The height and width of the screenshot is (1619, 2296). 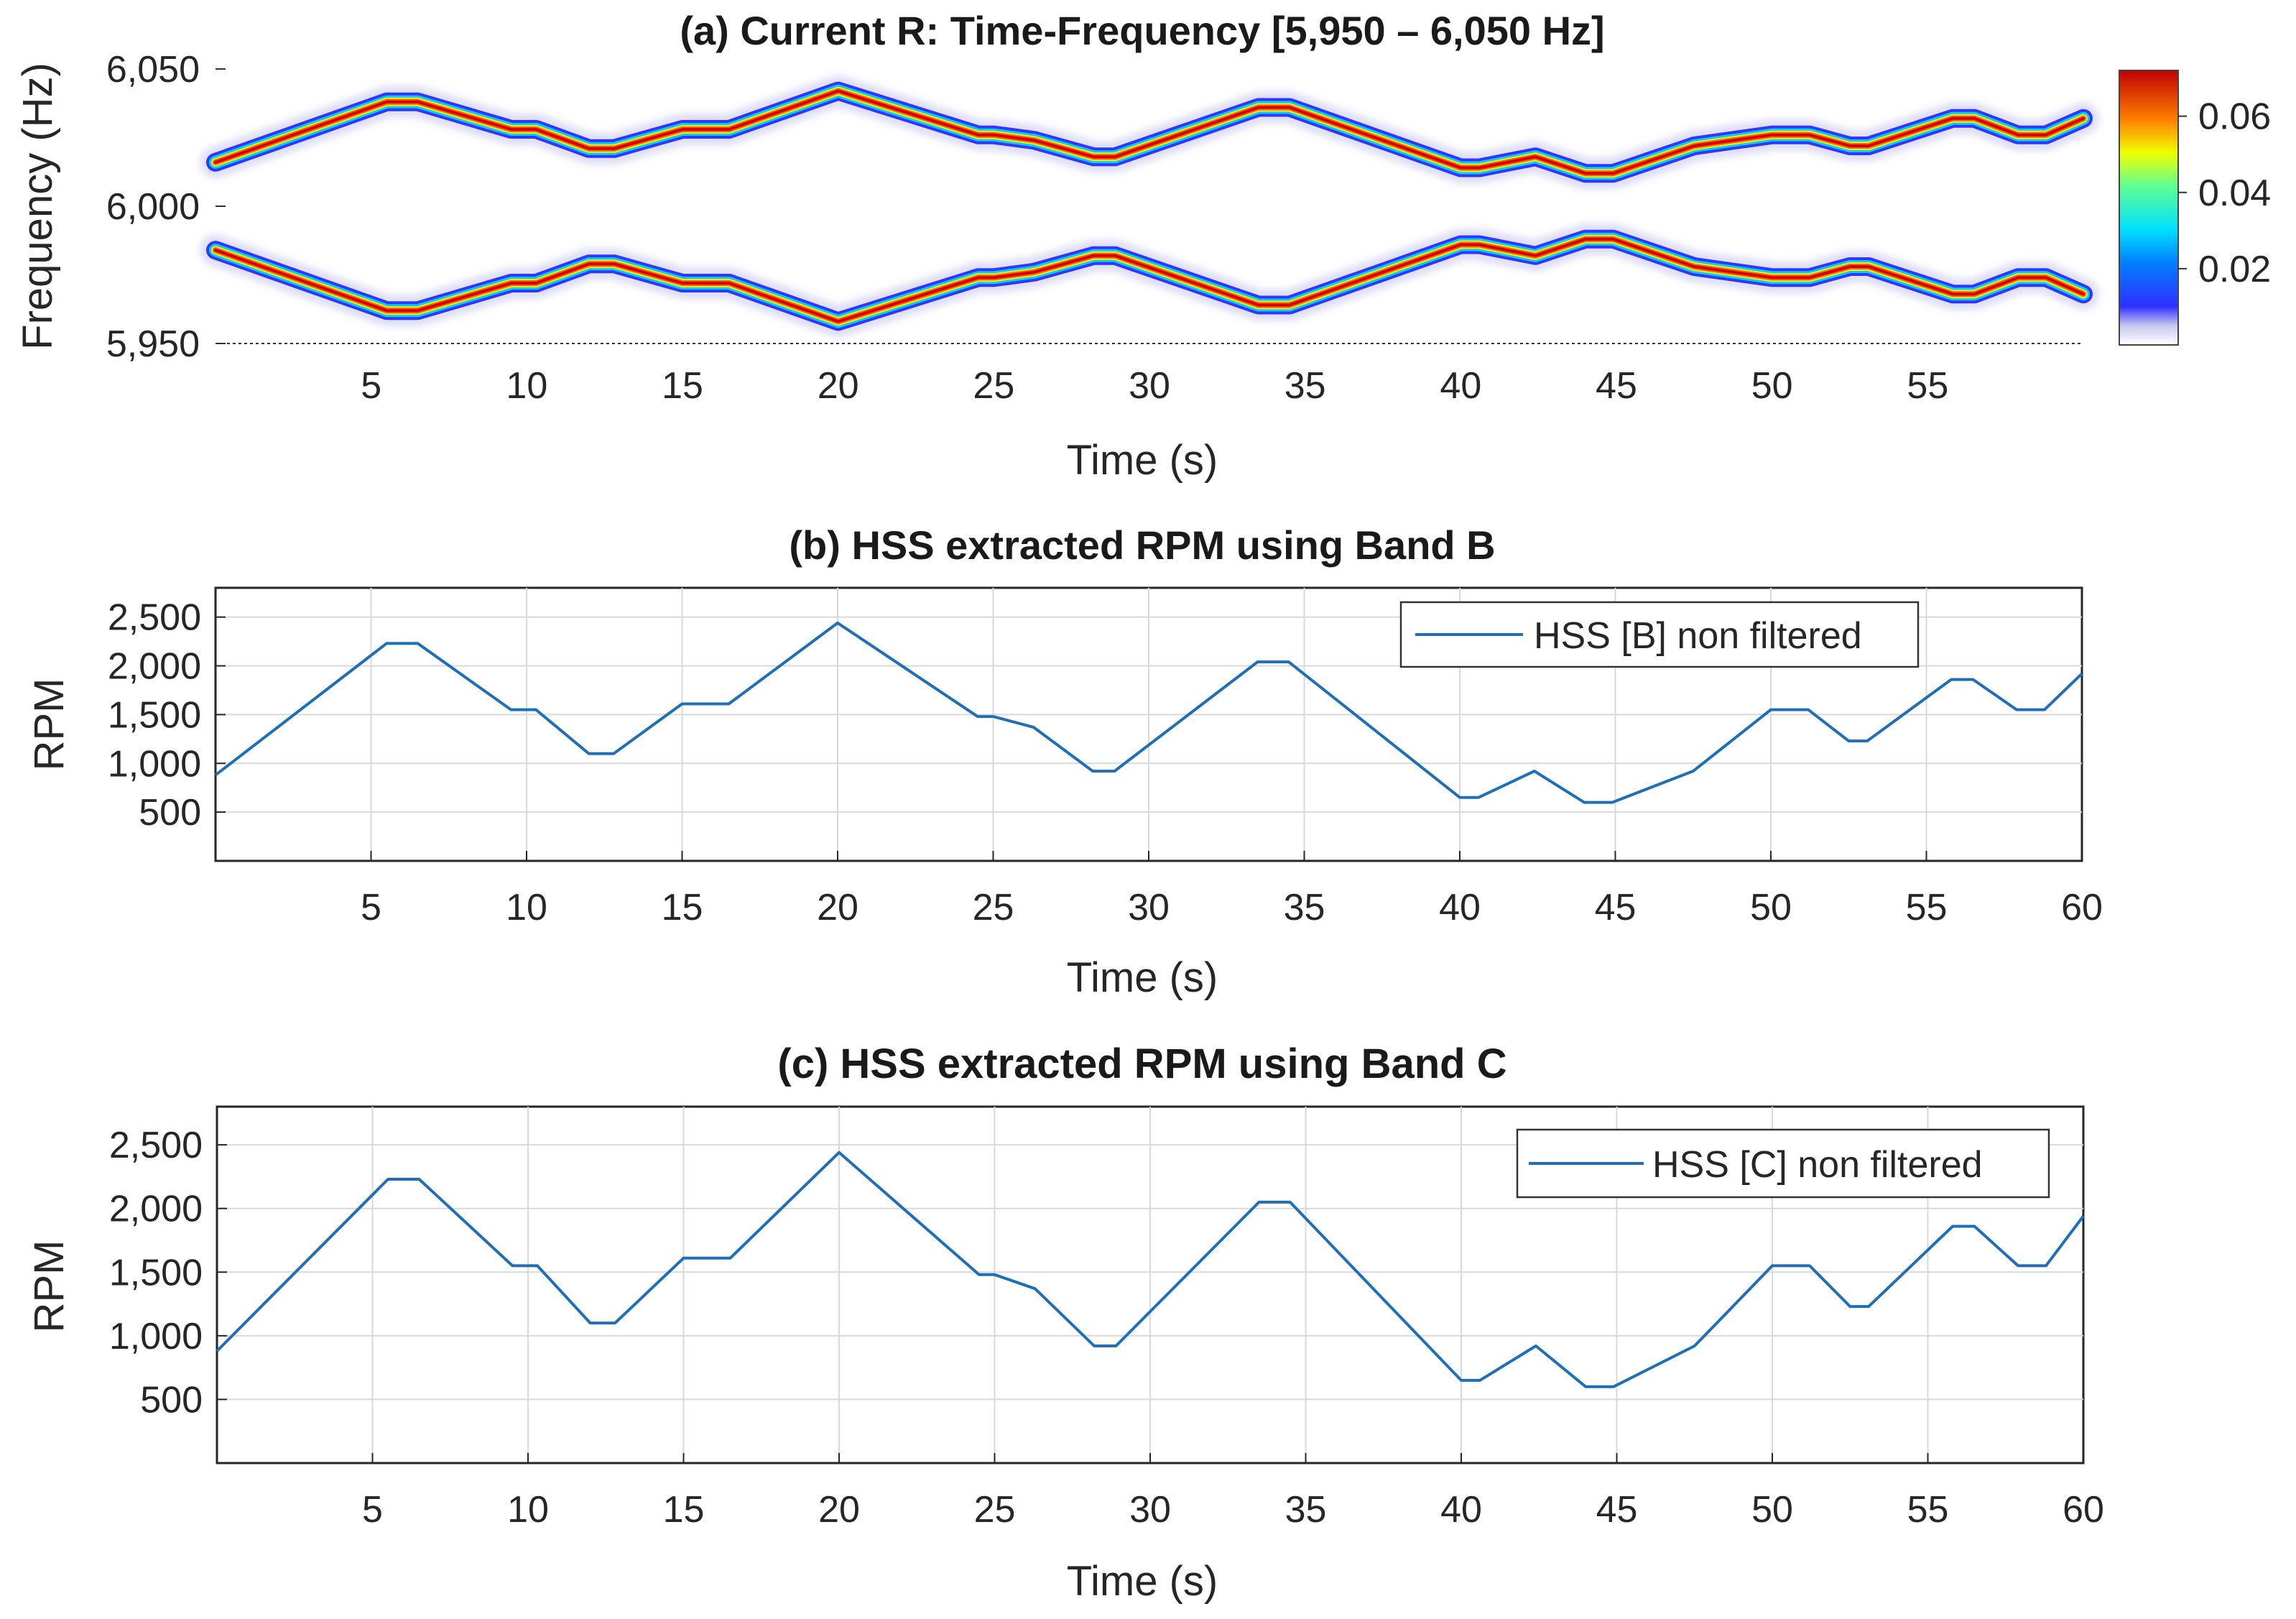 I want to click on b-xtick-label: 50, so click(x=1771, y=908).